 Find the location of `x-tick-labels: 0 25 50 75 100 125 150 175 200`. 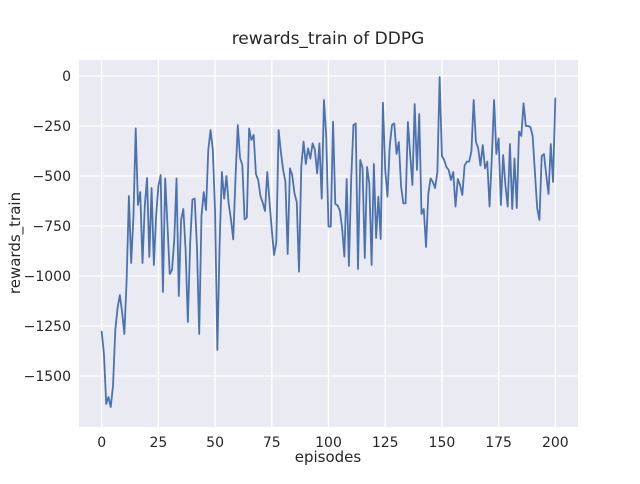

x-tick-labels: 0 25 50 75 100 125 150 175 200 is located at coordinates (332, 443).